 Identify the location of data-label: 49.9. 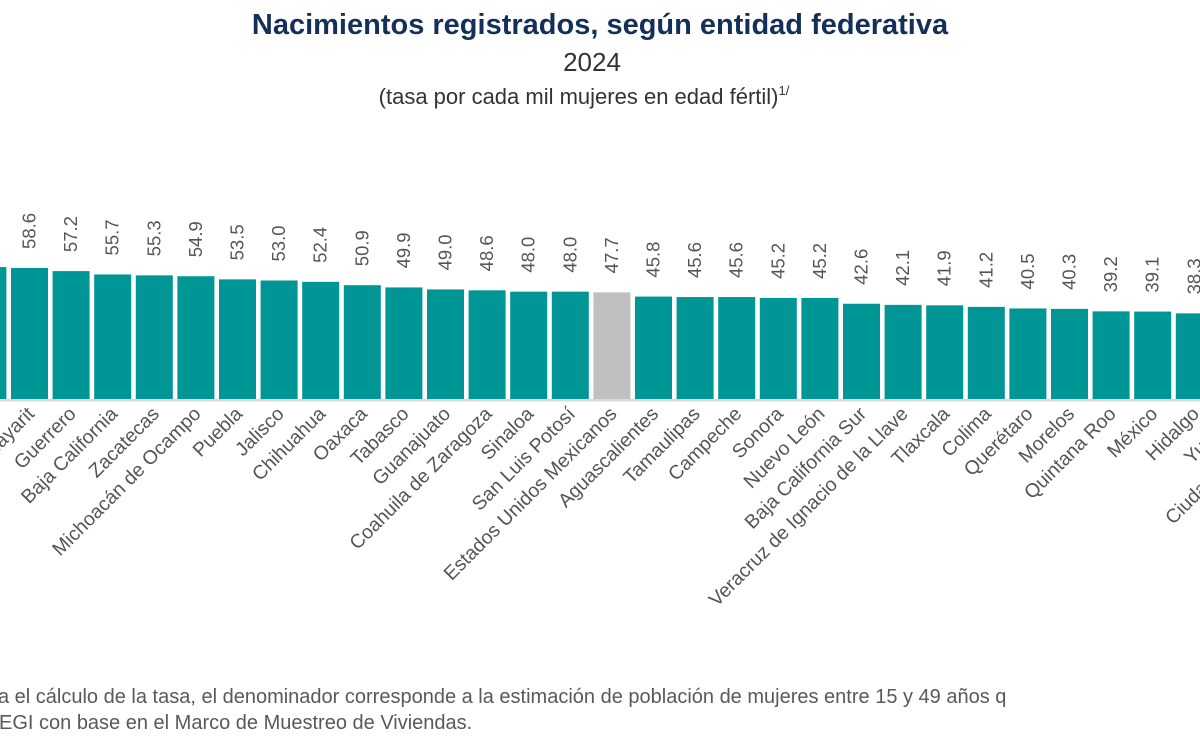
(403, 250).